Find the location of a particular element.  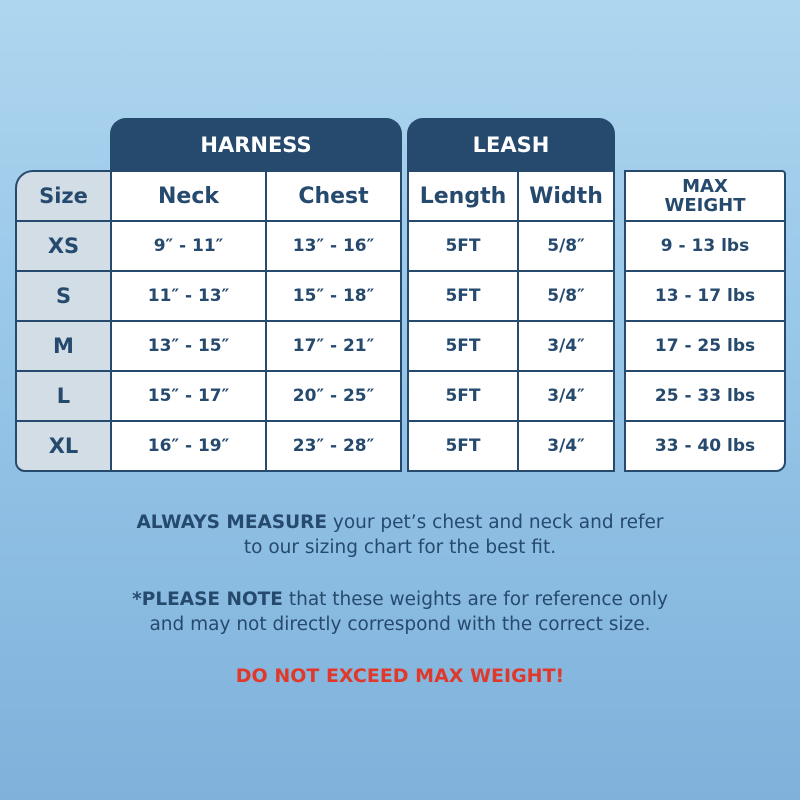

cell-neck: 15″ - 17″ is located at coordinates (188, 396).